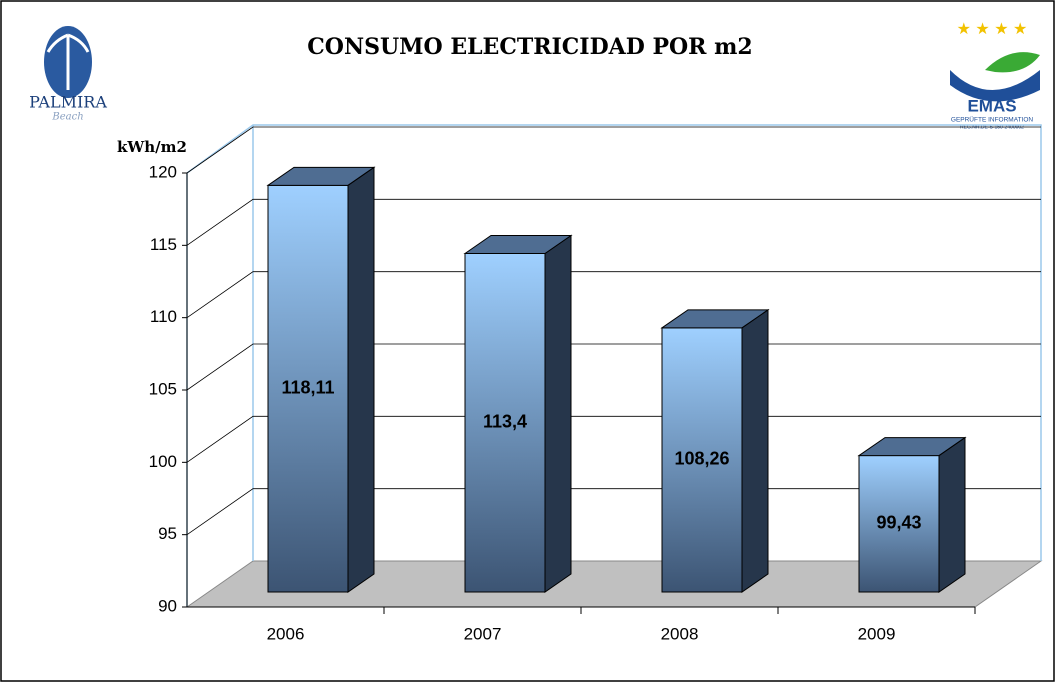 Image resolution: width=1056 pixels, height=683 pixels. What do you see at coordinates (991, 105) in the screenshot?
I see `logo-text: EMAS` at bounding box center [991, 105].